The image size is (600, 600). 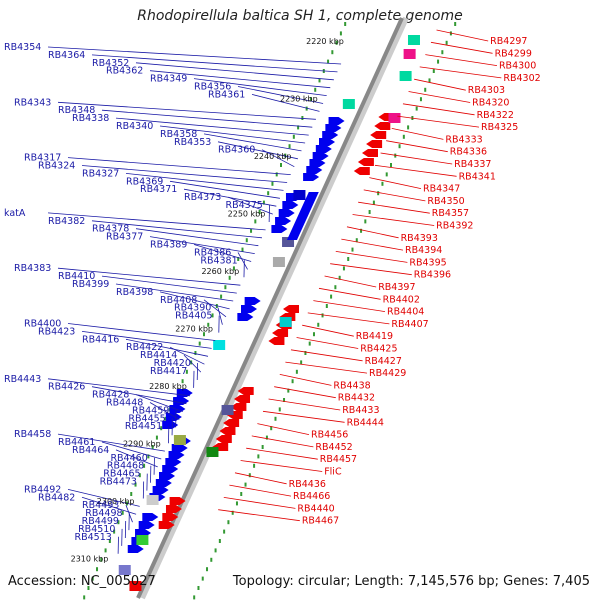 I want to click on kbp-tick-label: 2310 kbp, so click(x=90, y=559).